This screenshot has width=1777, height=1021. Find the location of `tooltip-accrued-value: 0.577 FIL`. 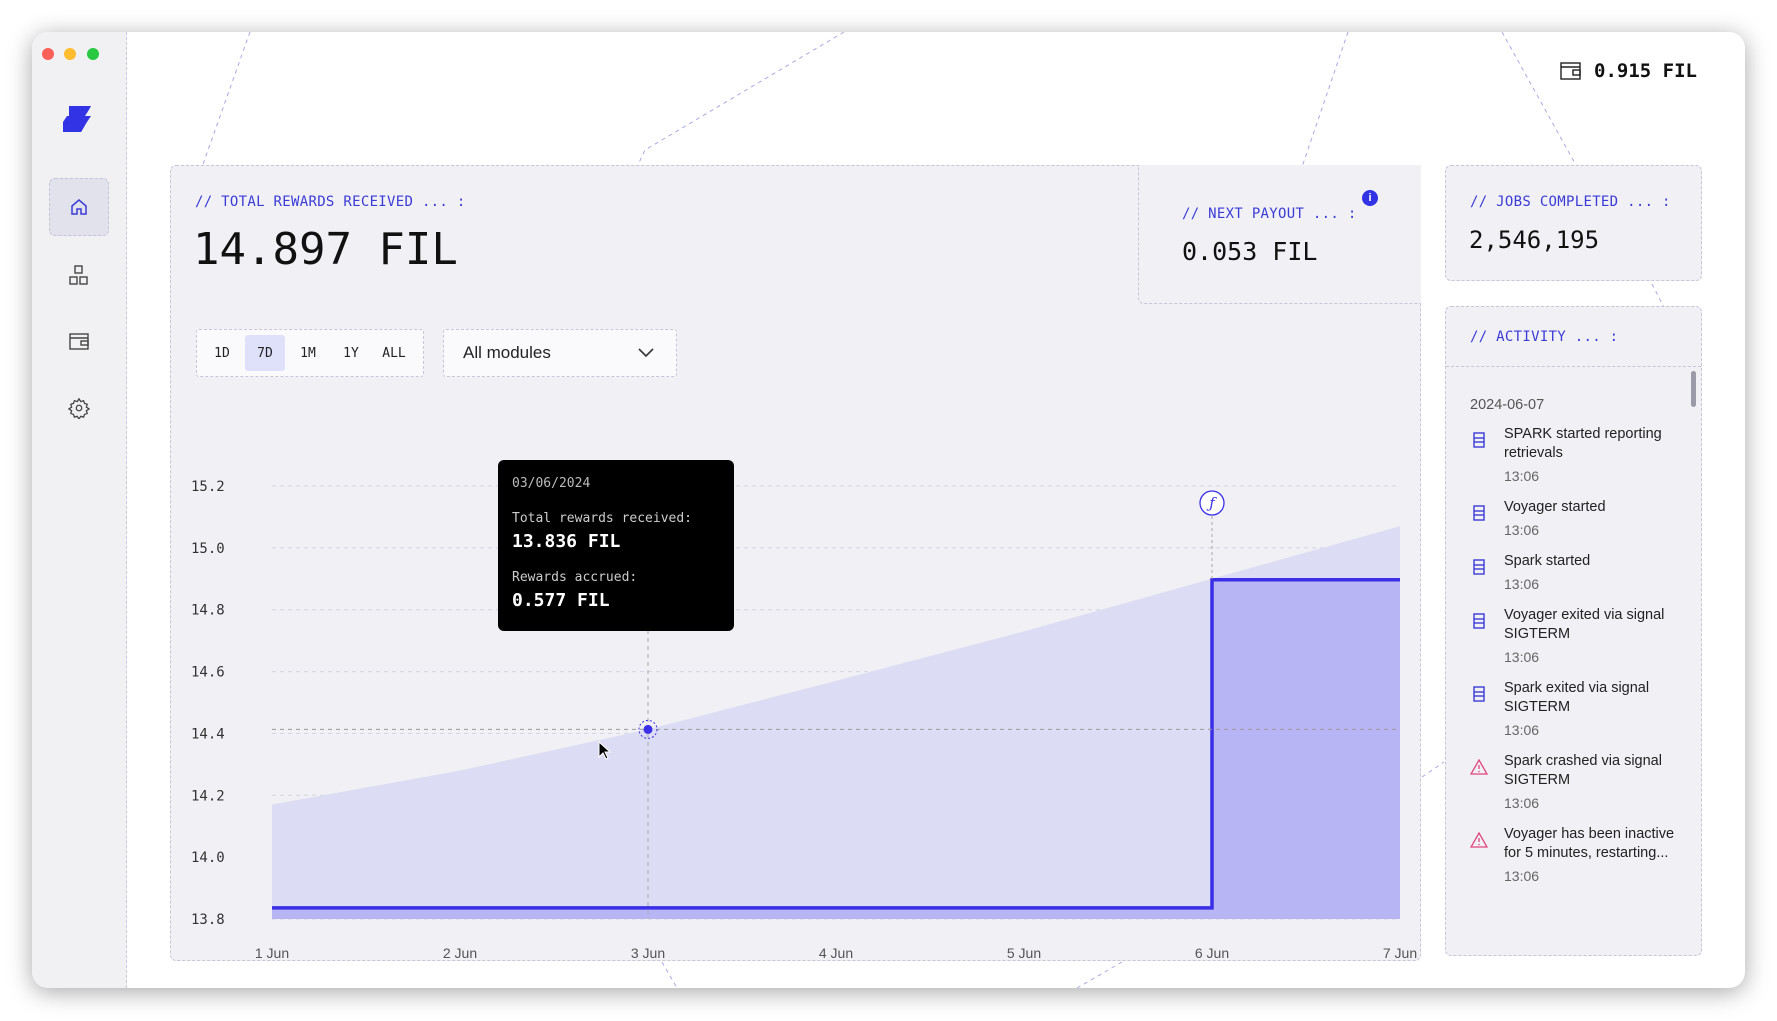

tooltip-accrued-value: 0.577 FIL is located at coordinates (561, 600).